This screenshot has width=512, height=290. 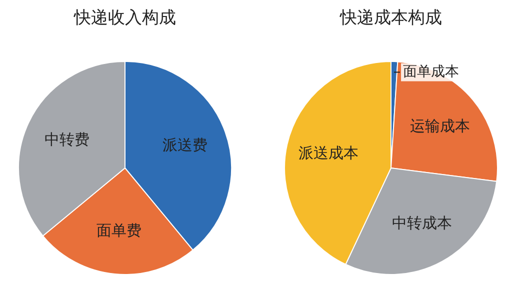 I want to click on slice-label: 中转费, so click(x=67, y=139).